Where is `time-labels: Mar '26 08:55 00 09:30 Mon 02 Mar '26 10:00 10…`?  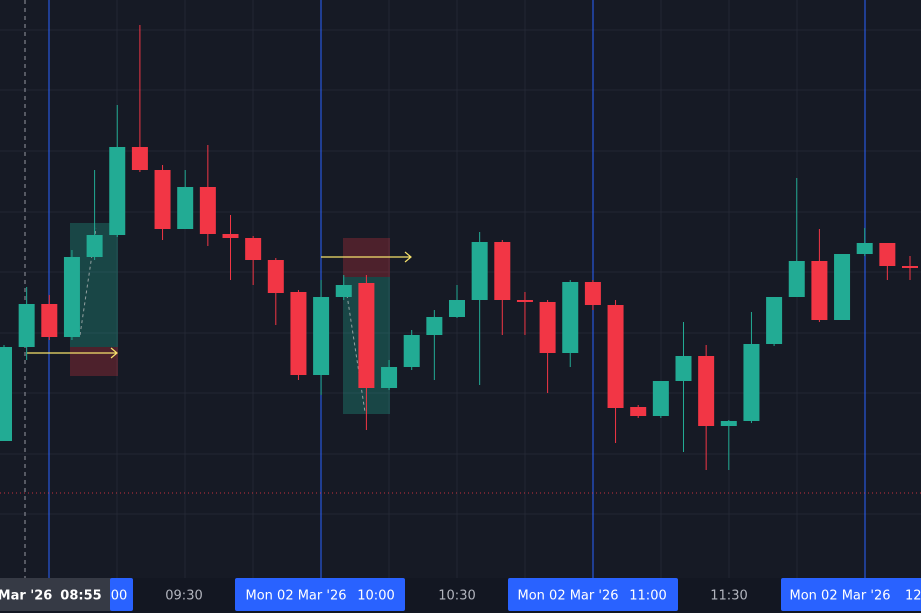 time-labels: Mar '26 08:55 00 09:30 Mon 02 Mar '26 10:00 10… is located at coordinates (460, 596).